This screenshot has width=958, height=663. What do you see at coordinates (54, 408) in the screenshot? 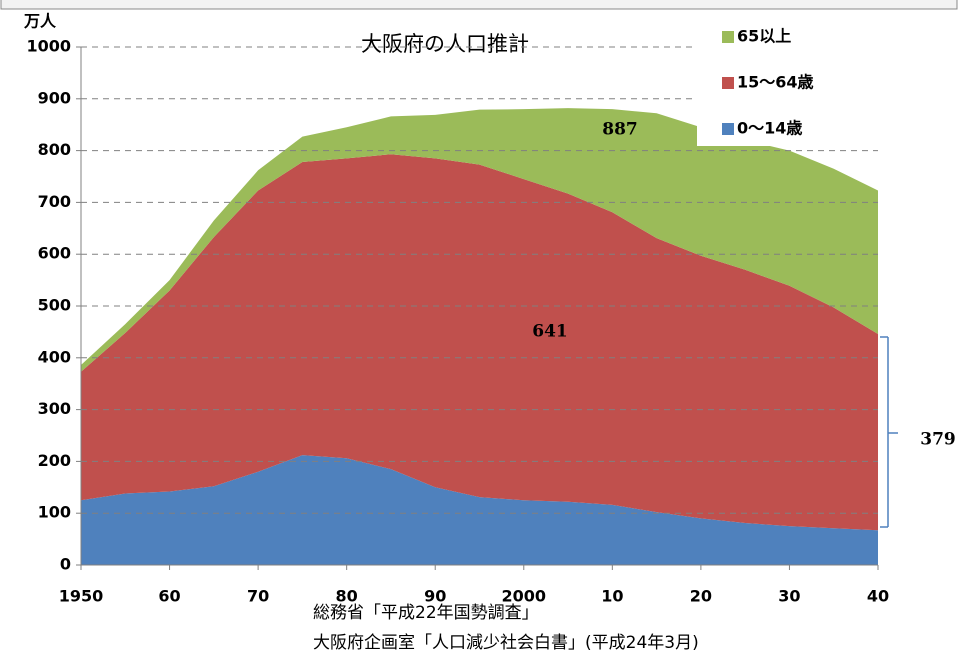
I see `y-tick-label: 300` at bounding box center [54, 408].